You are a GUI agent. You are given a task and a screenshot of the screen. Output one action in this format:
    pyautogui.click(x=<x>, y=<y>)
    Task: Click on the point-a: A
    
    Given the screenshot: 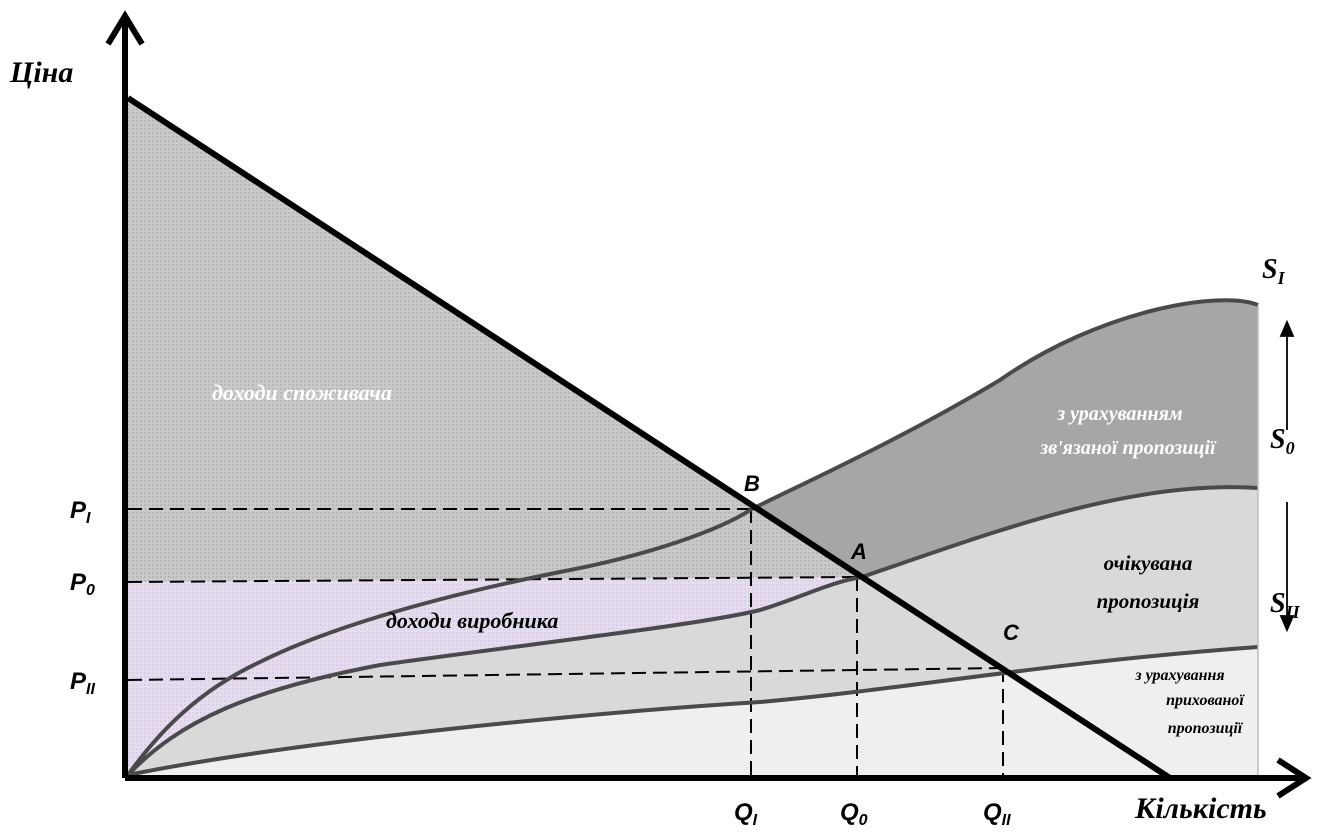 What is the action you would take?
    pyautogui.click(x=858, y=551)
    